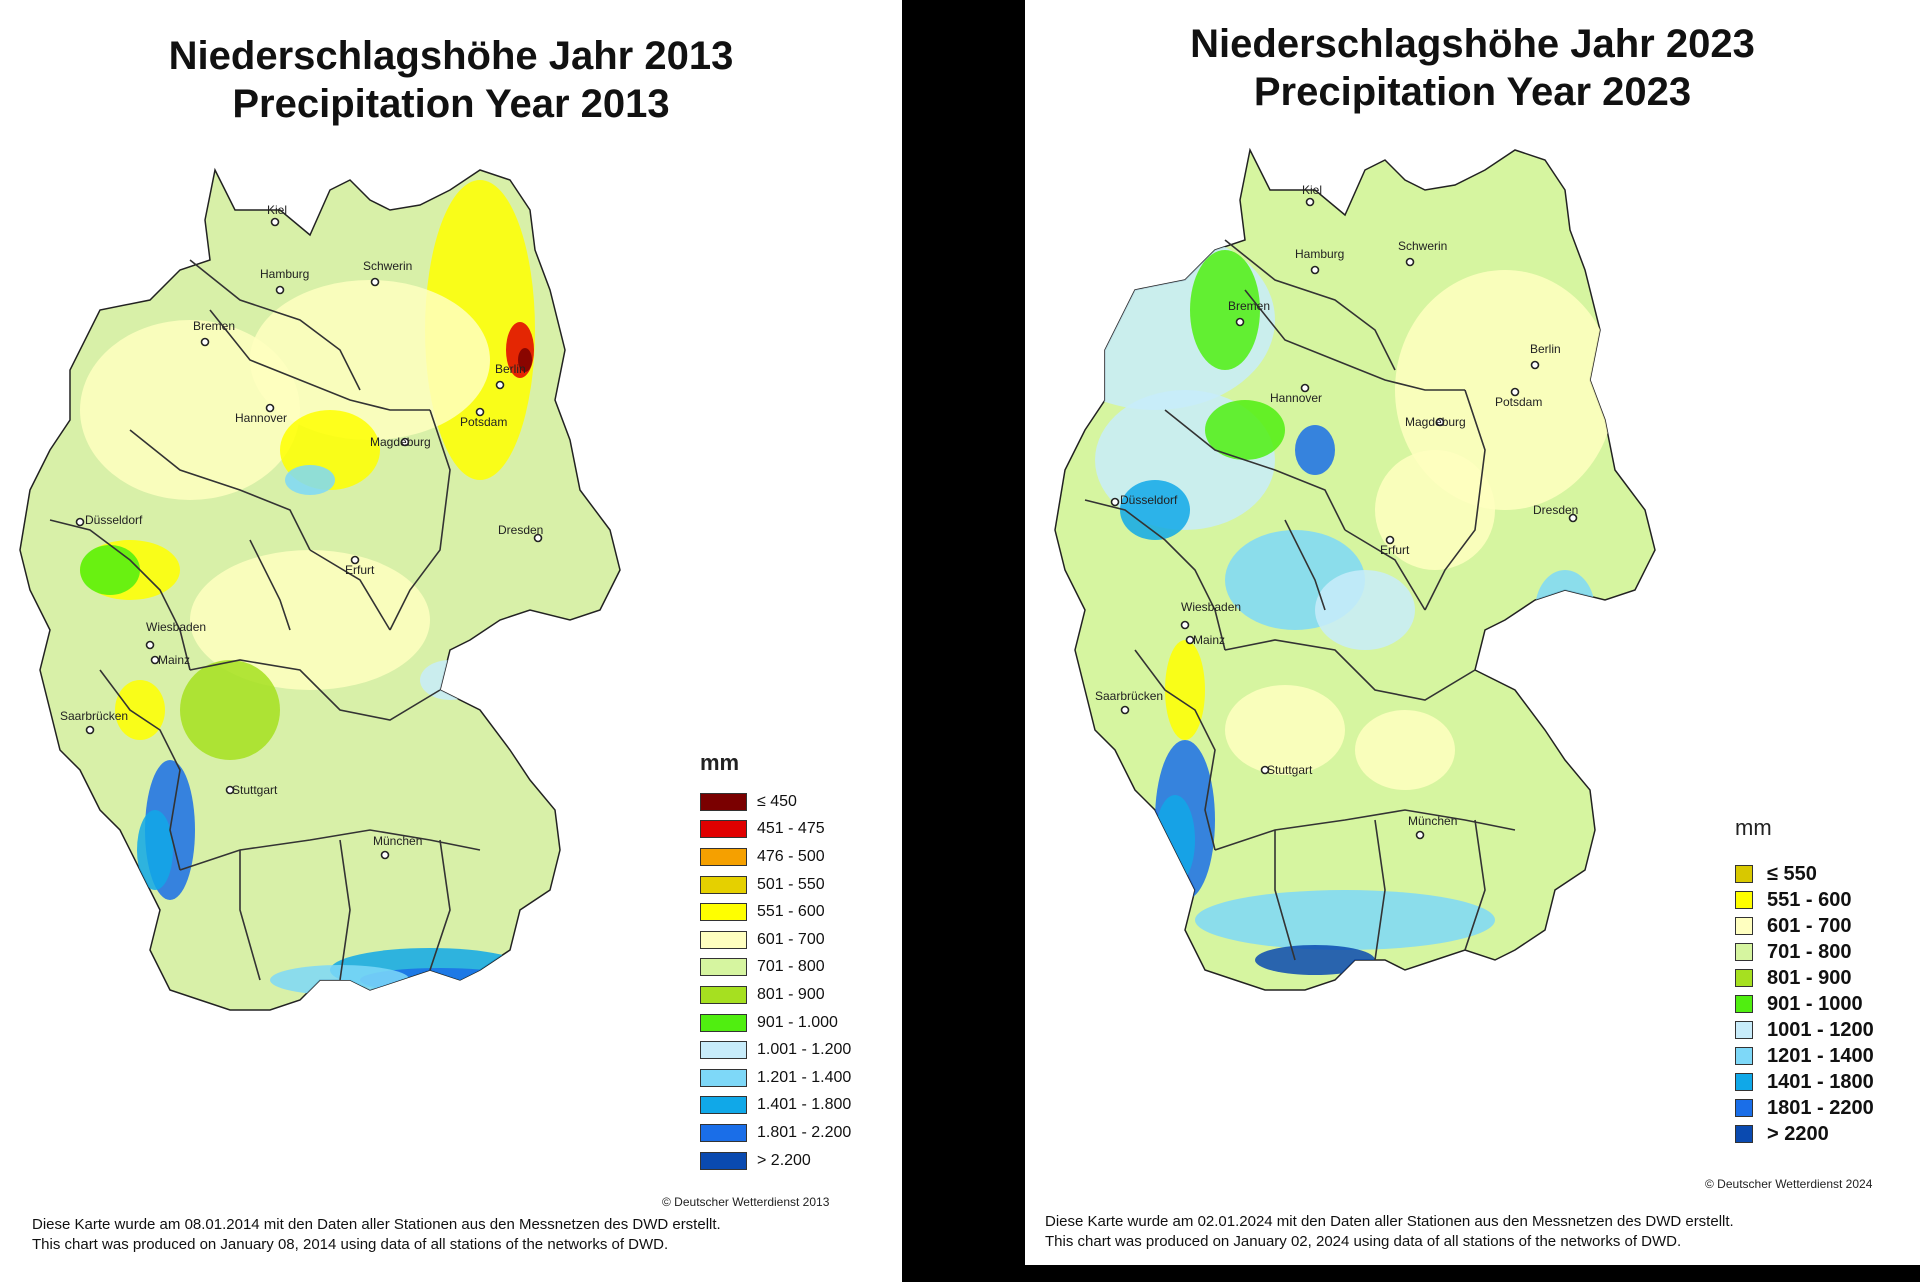  What do you see at coordinates (360, 570) in the screenshot?
I see `city-label: Erfurt` at bounding box center [360, 570].